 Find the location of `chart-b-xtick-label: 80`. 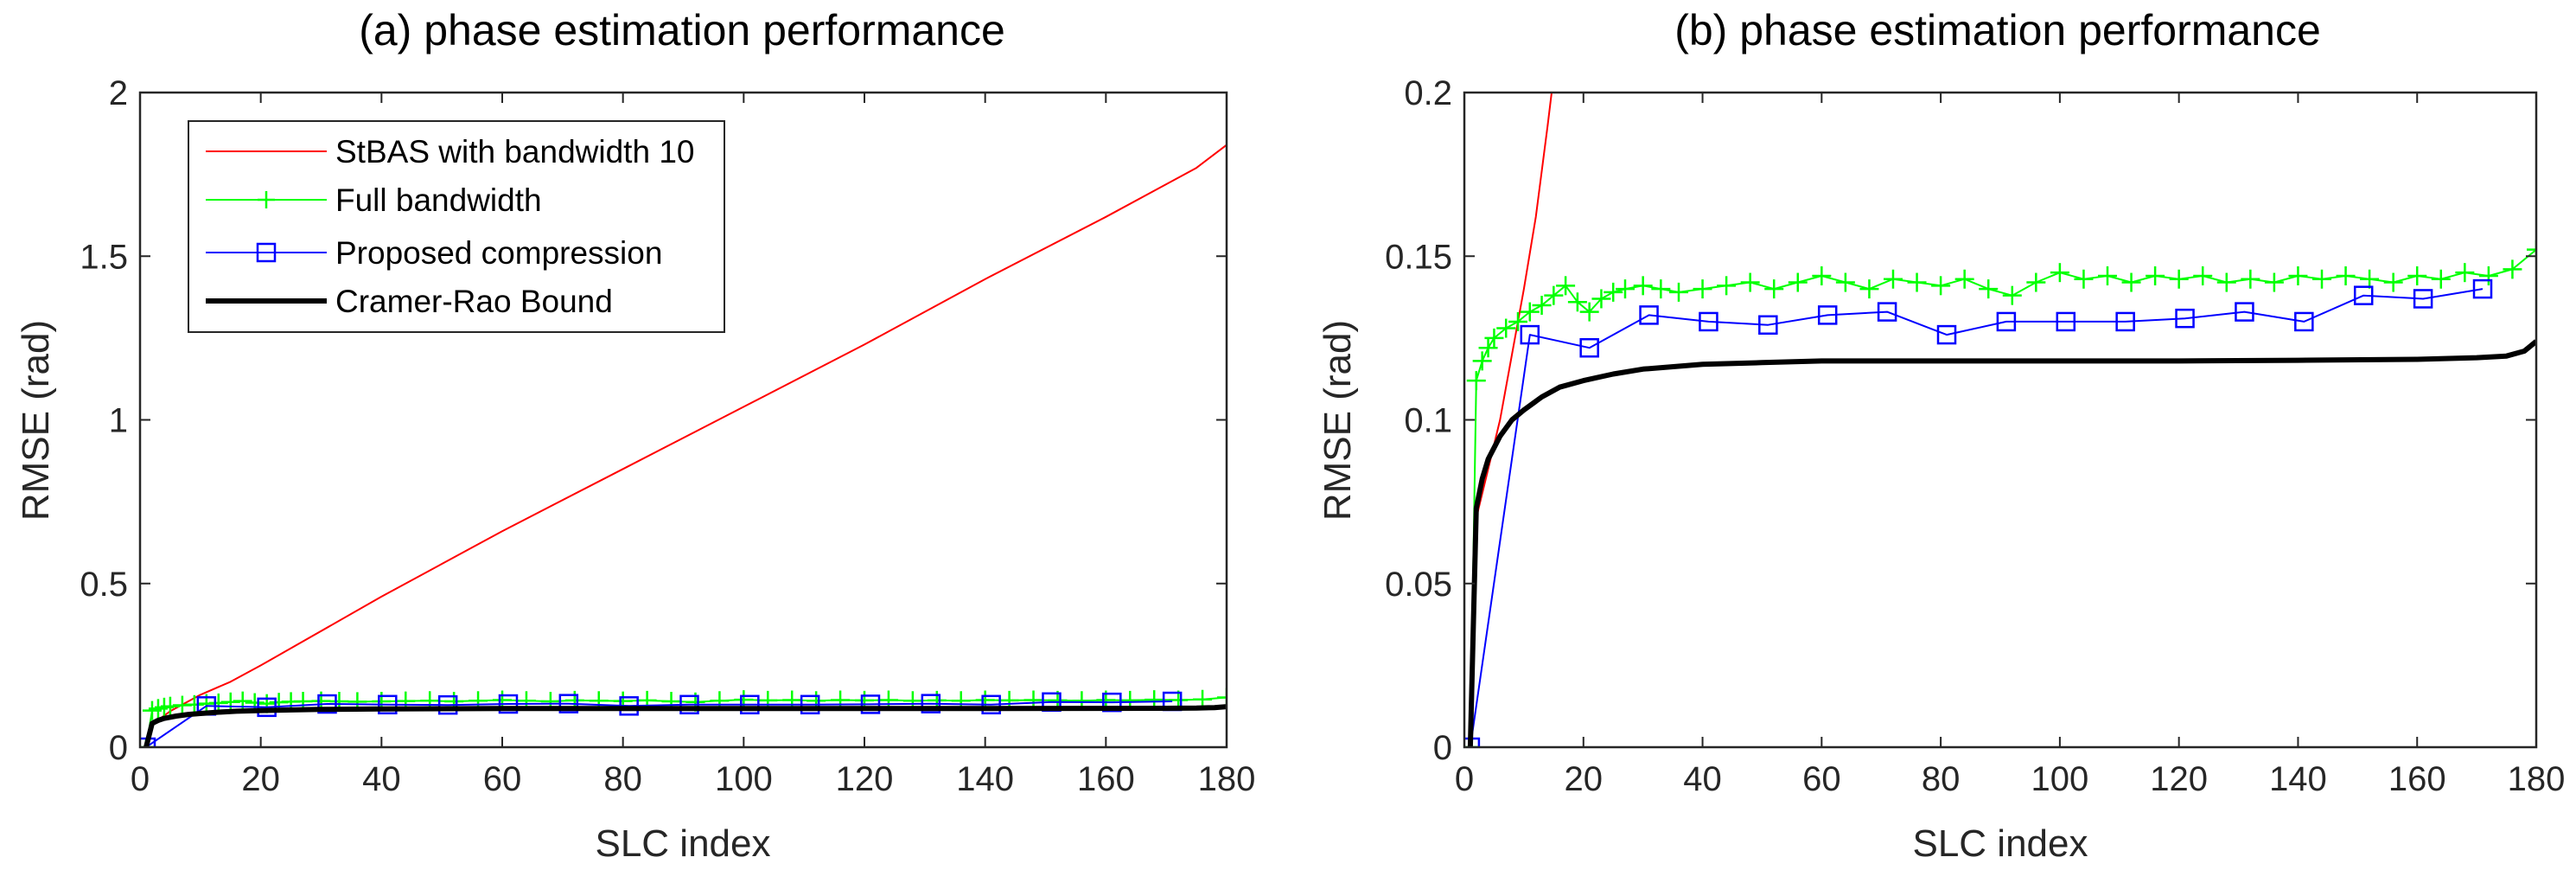

chart-b-xtick-label: 80 is located at coordinates (1941, 779).